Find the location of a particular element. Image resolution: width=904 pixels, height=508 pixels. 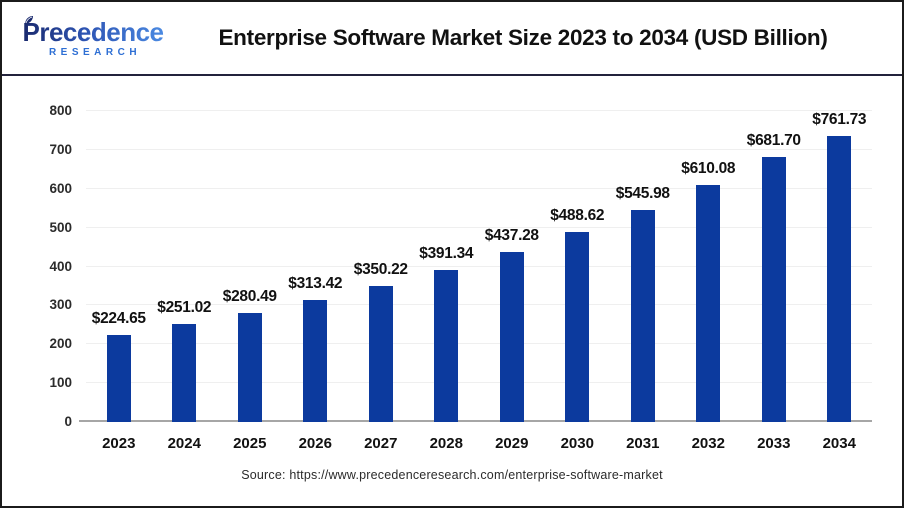

x-tick-label: 2027 is located at coordinates (381, 443).